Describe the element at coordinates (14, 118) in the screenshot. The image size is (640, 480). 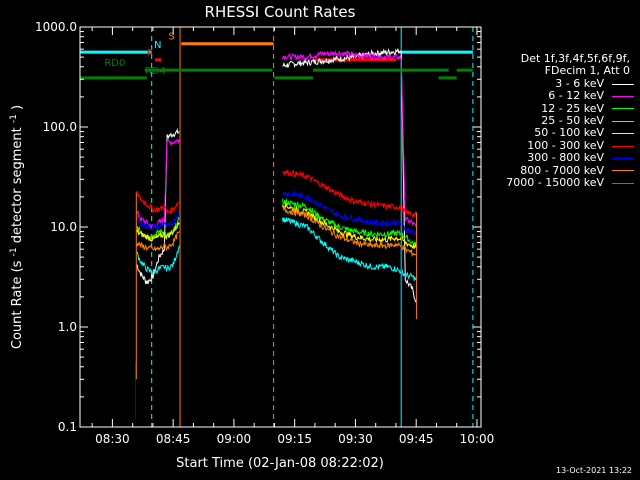
I see `y-axis-label-sup2: -1` at that location.